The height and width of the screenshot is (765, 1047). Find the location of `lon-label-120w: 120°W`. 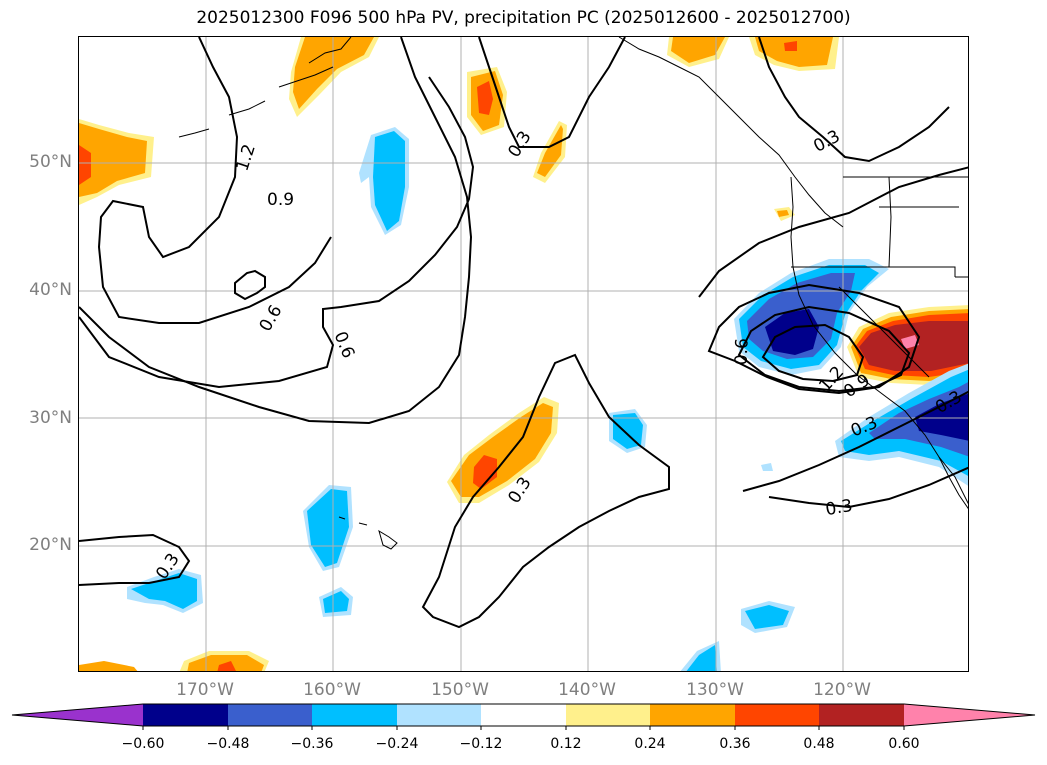

lon-label-120w: 120°W is located at coordinates (842, 690).